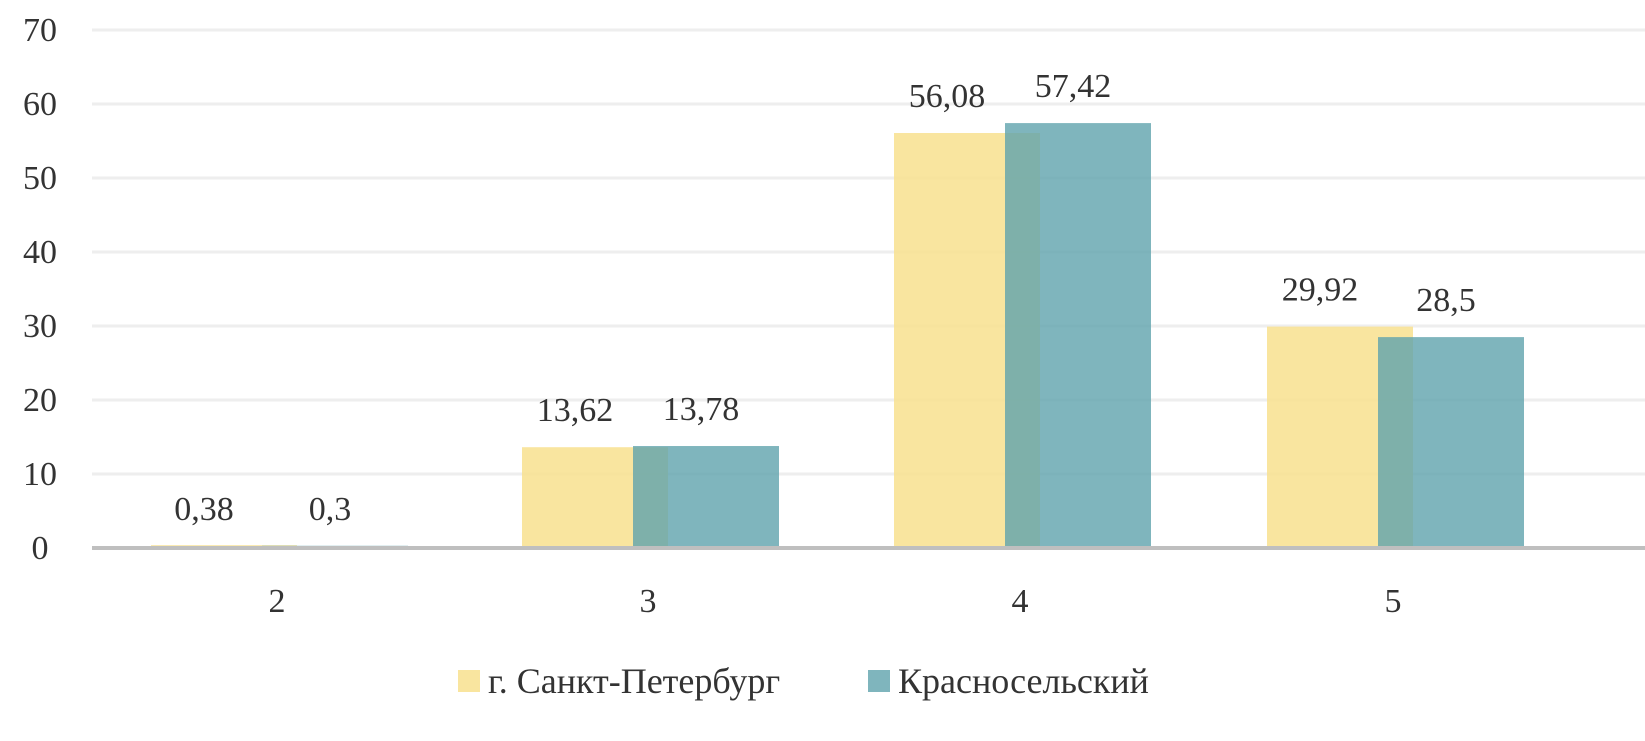 The image size is (1645, 741). What do you see at coordinates (648, 601) in the screenshot?
I see `x-tick-label: 3` at bounding box center [648, 601].